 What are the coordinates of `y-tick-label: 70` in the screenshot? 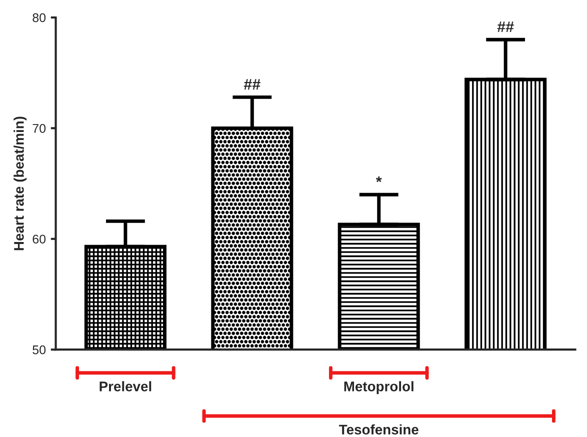 It's located at (39, 128).